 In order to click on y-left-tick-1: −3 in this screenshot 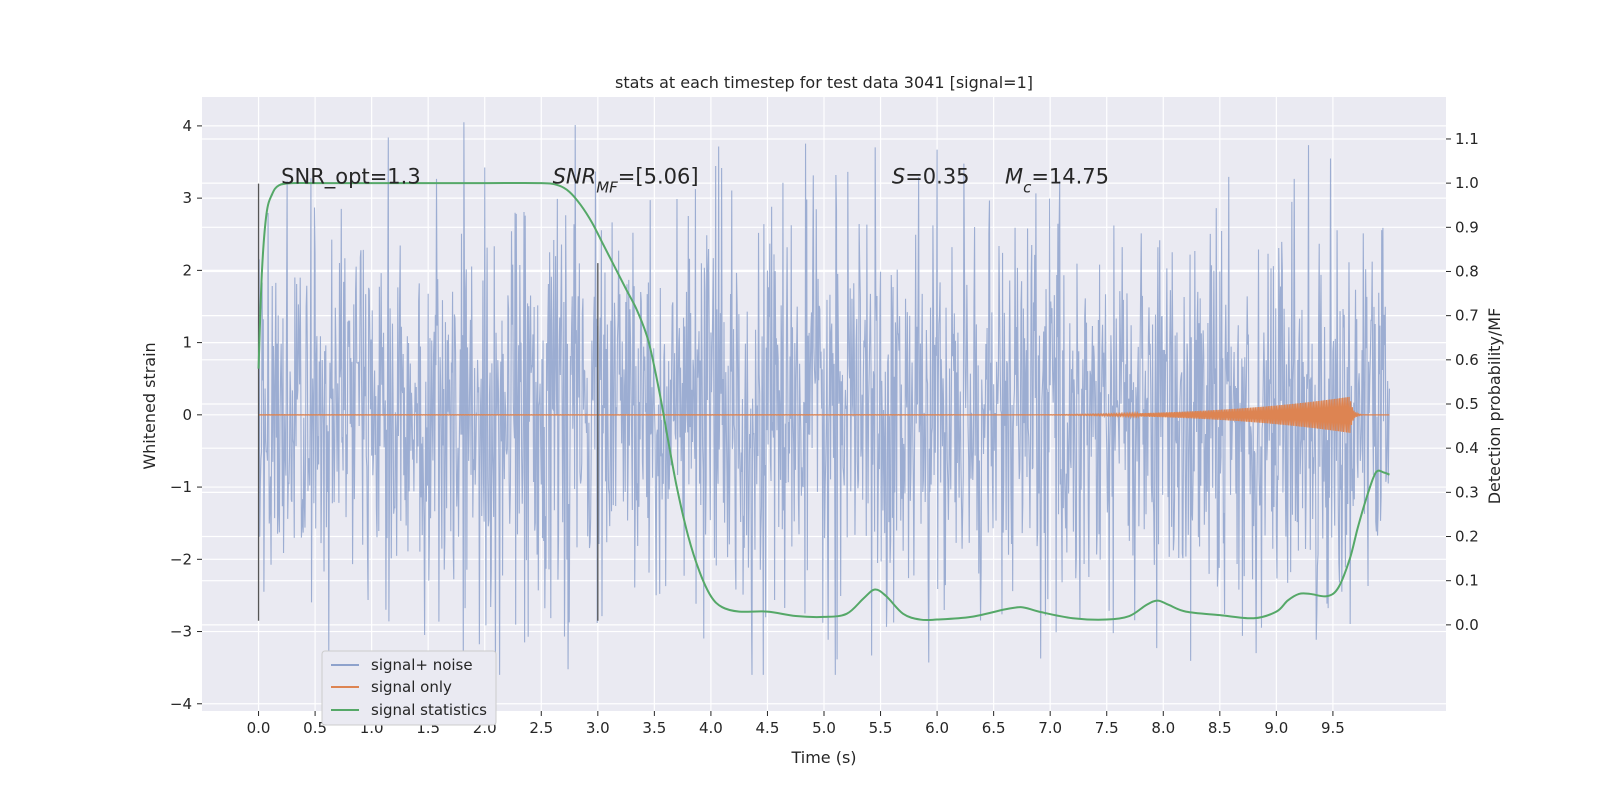, I will do `click(186, 632)`.